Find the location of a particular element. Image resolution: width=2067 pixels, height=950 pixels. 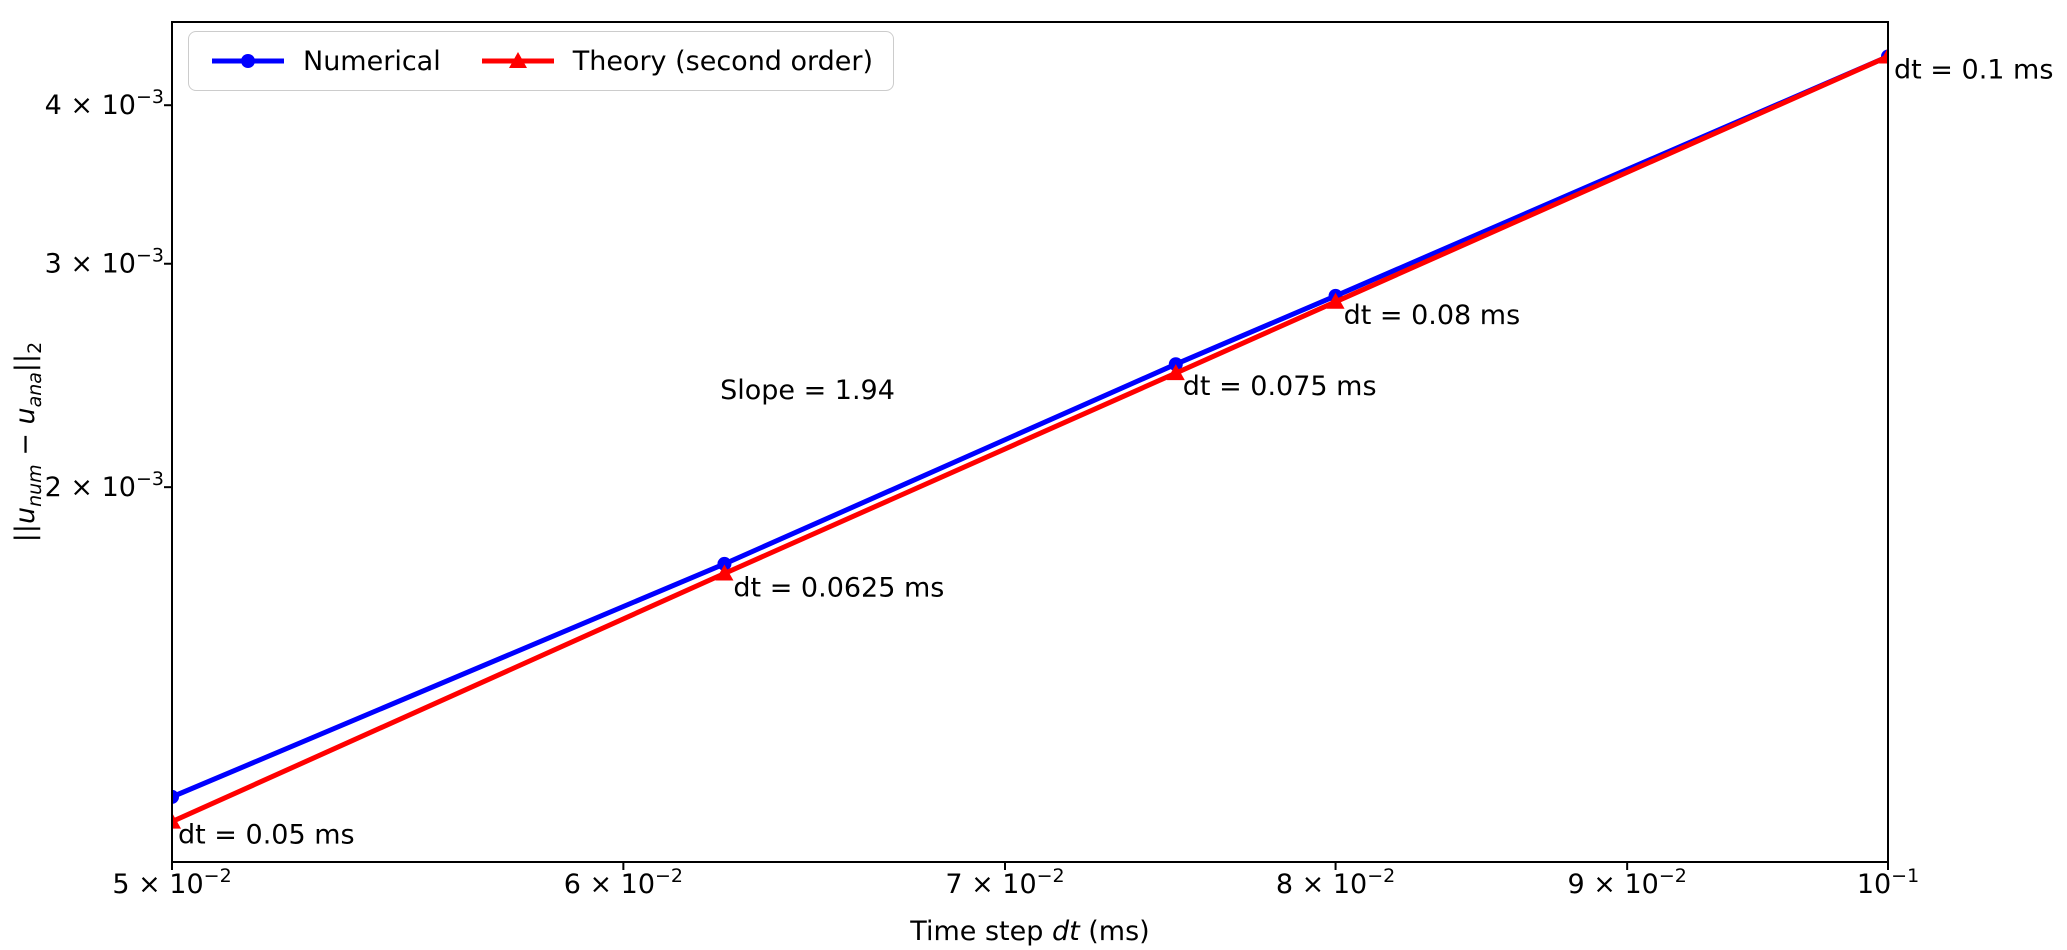

legend-line-triangle-icon is located at coordinates (517, 60).